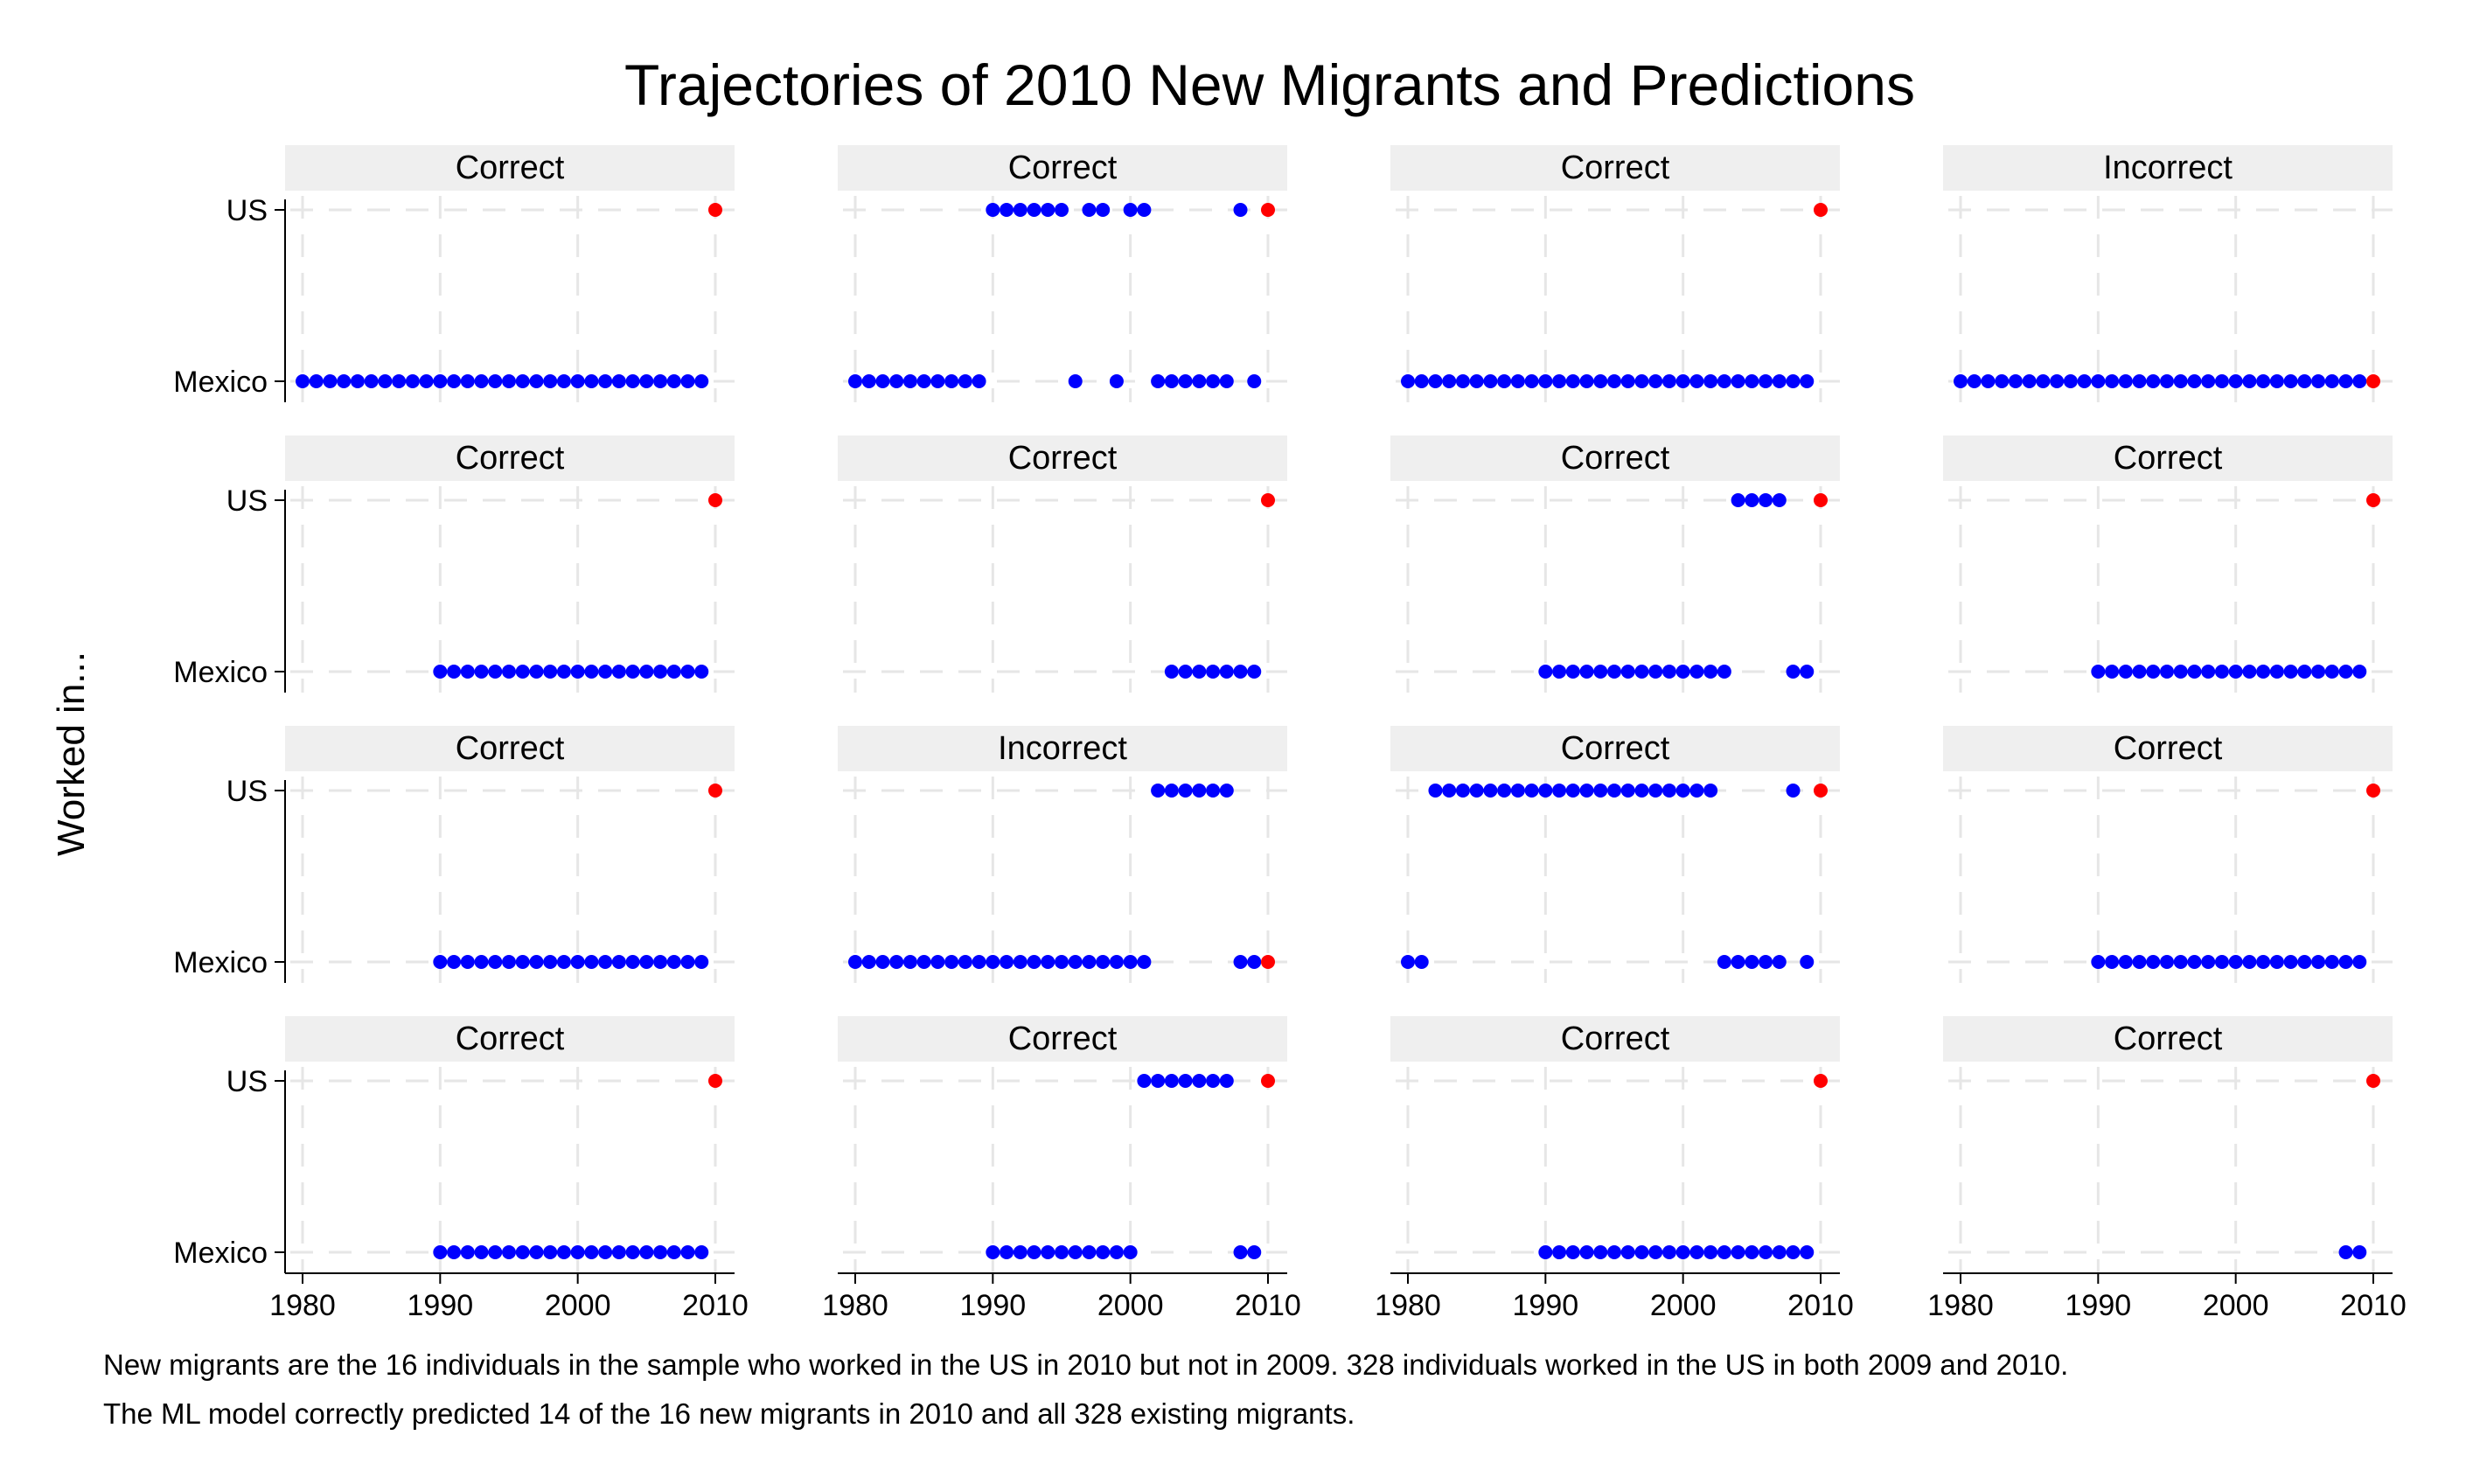 The height and width of the screenshot is (1484, 2466). Describe the element at coordinates (1614, 1169) in the screenshot. I see `facet-panel: Correct 1980 1990 2000 2010` at that location.